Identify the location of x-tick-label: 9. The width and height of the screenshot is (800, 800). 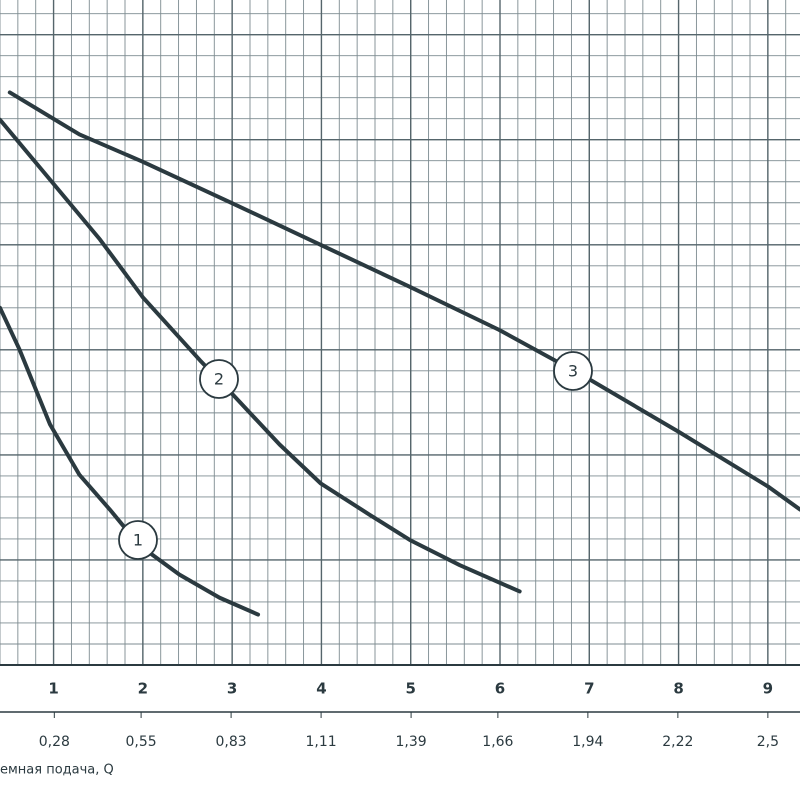
(768, 689).